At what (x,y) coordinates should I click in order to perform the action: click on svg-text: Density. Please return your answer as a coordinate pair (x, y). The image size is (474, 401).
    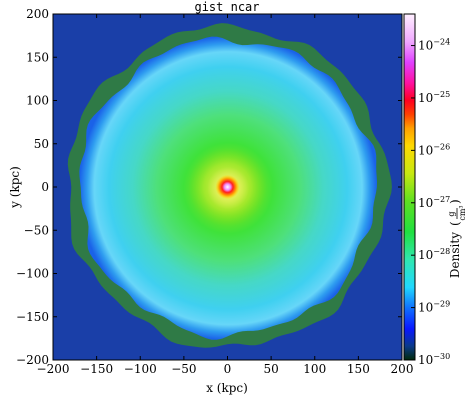
    Looking at the image, I should click on (455, 255).